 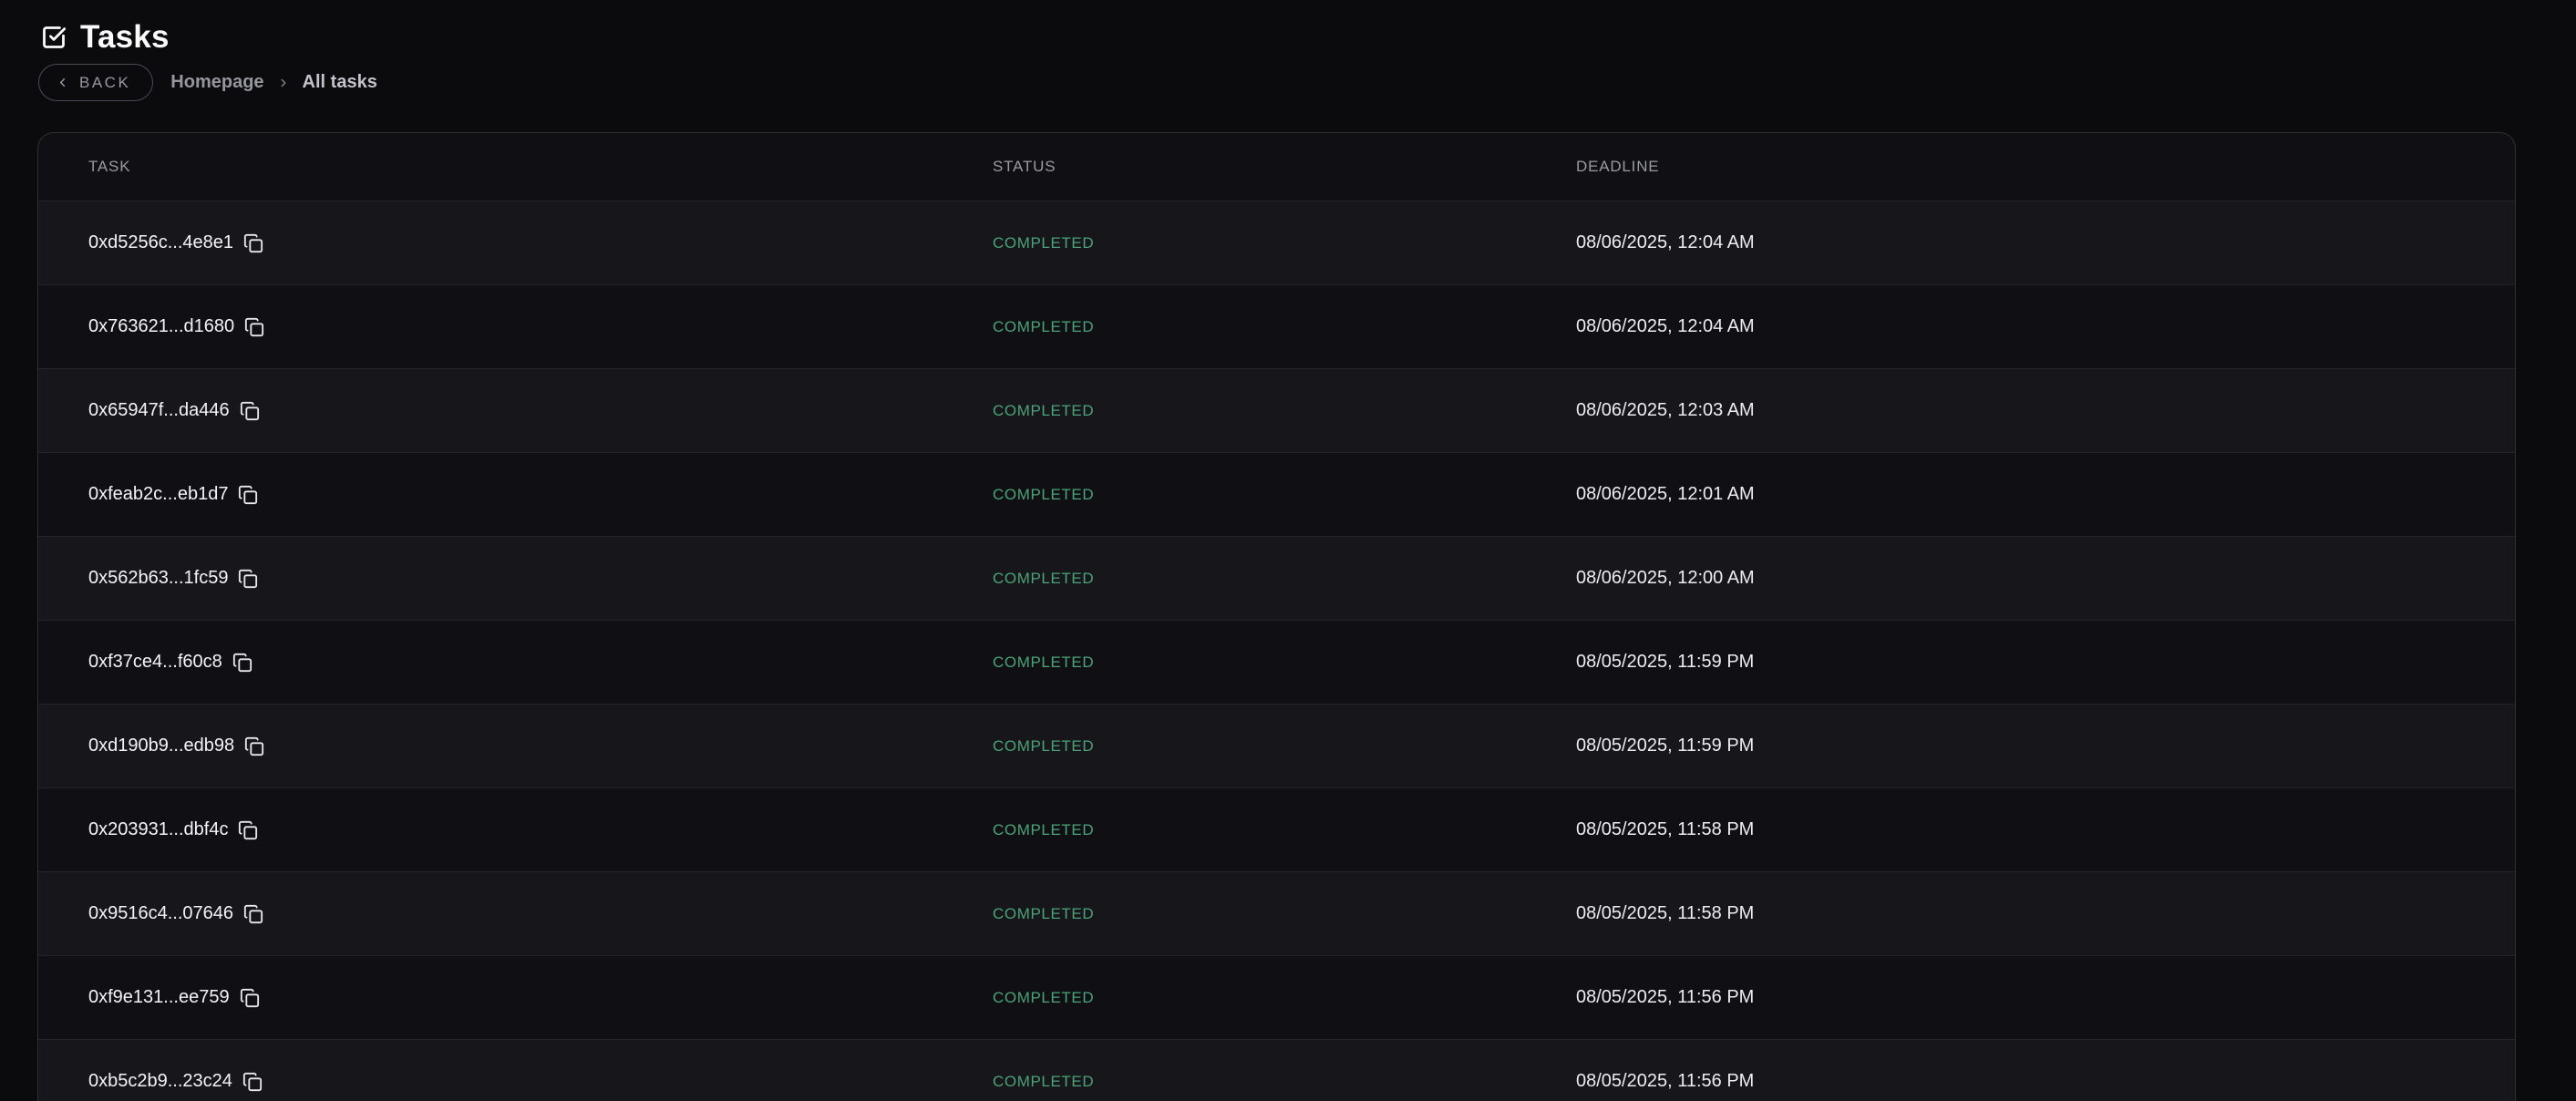 I want to click on back-button: BACK, so click(x=96, y=82).